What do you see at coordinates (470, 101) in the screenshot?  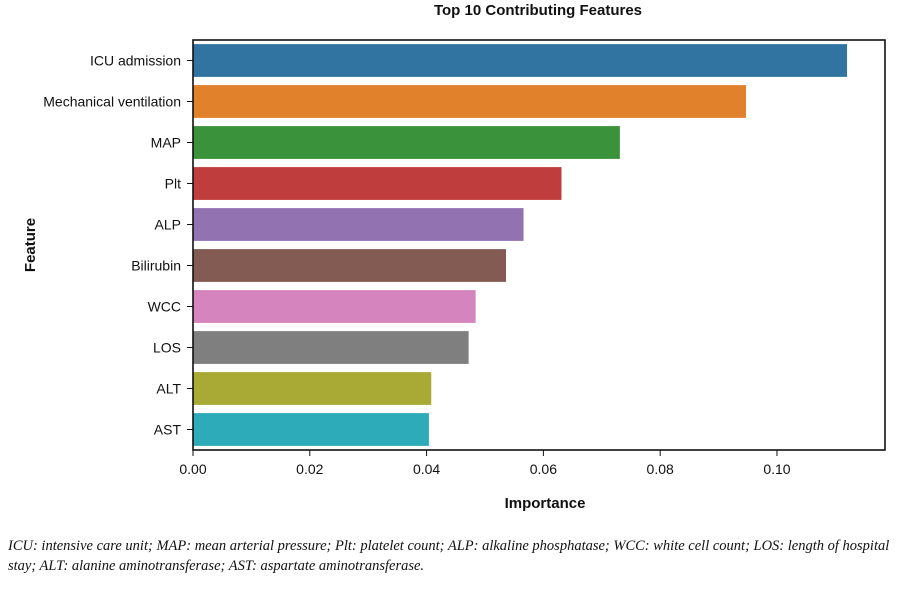 I see `bar-mechanical-ventilation` at bounding box center [470, 101].